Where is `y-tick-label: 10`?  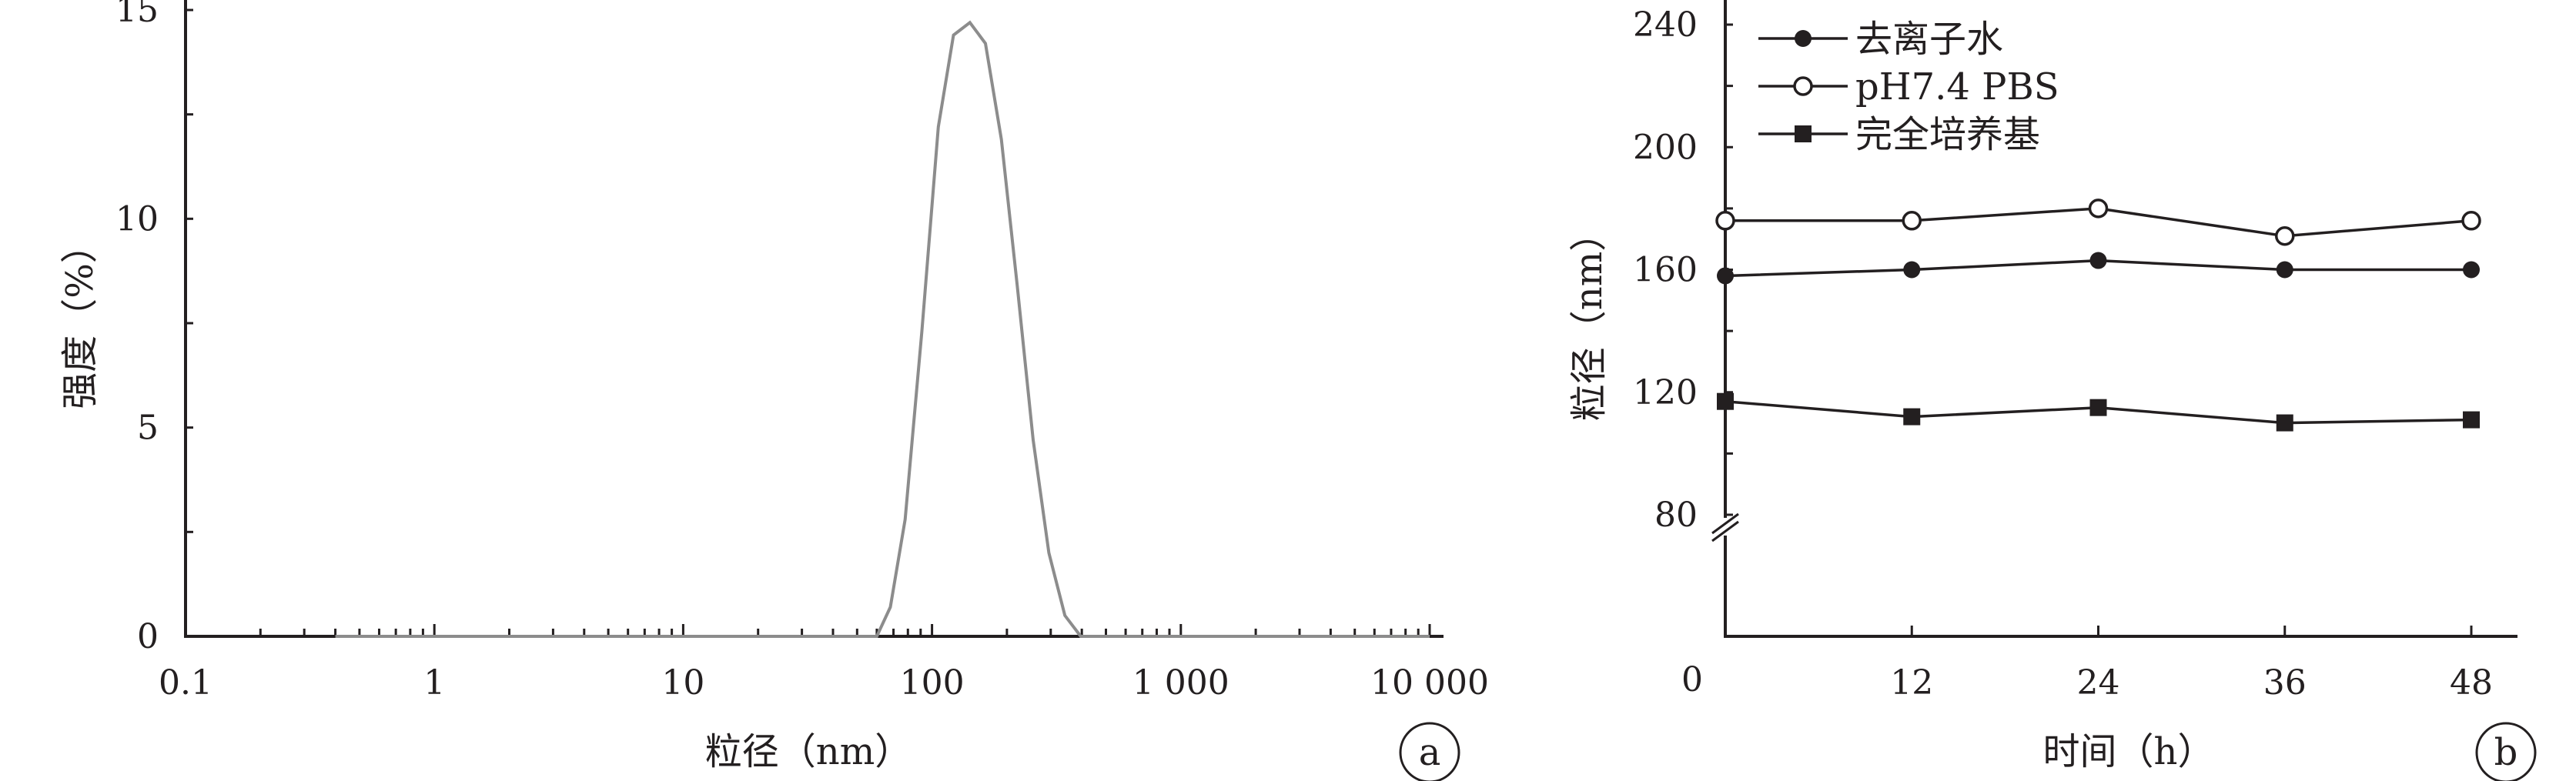
y-tick-label: 10 is located at coordinates (137, 219).